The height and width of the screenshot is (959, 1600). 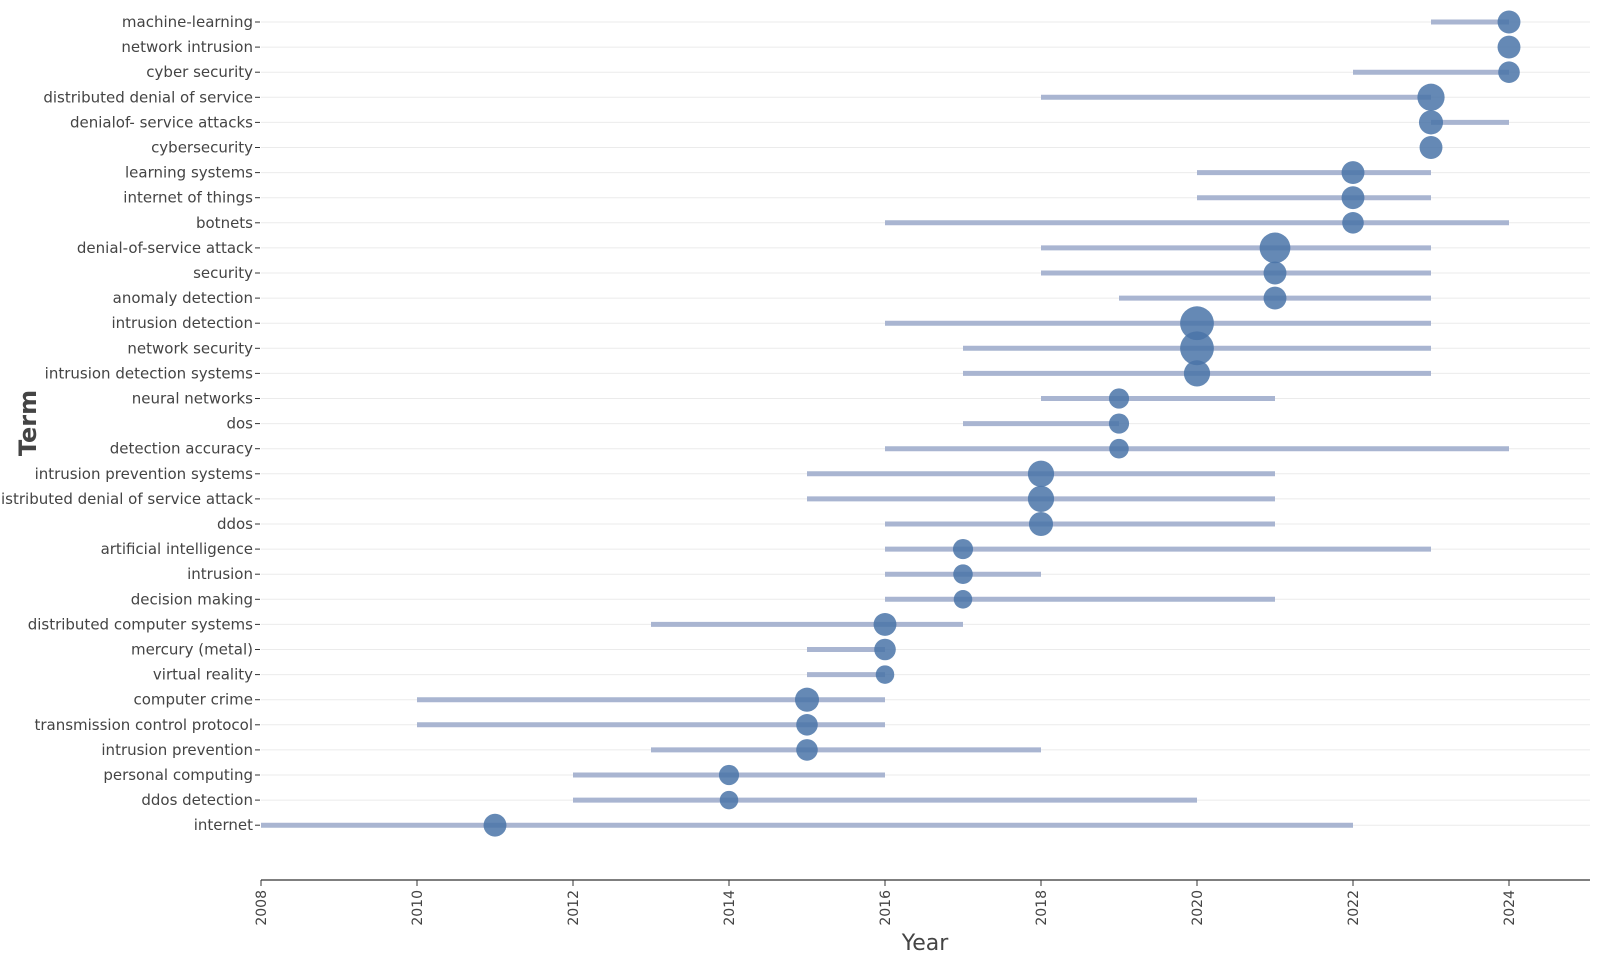 I want to click on y-tick-label-network-security: network security, so click(x=190, y=348).